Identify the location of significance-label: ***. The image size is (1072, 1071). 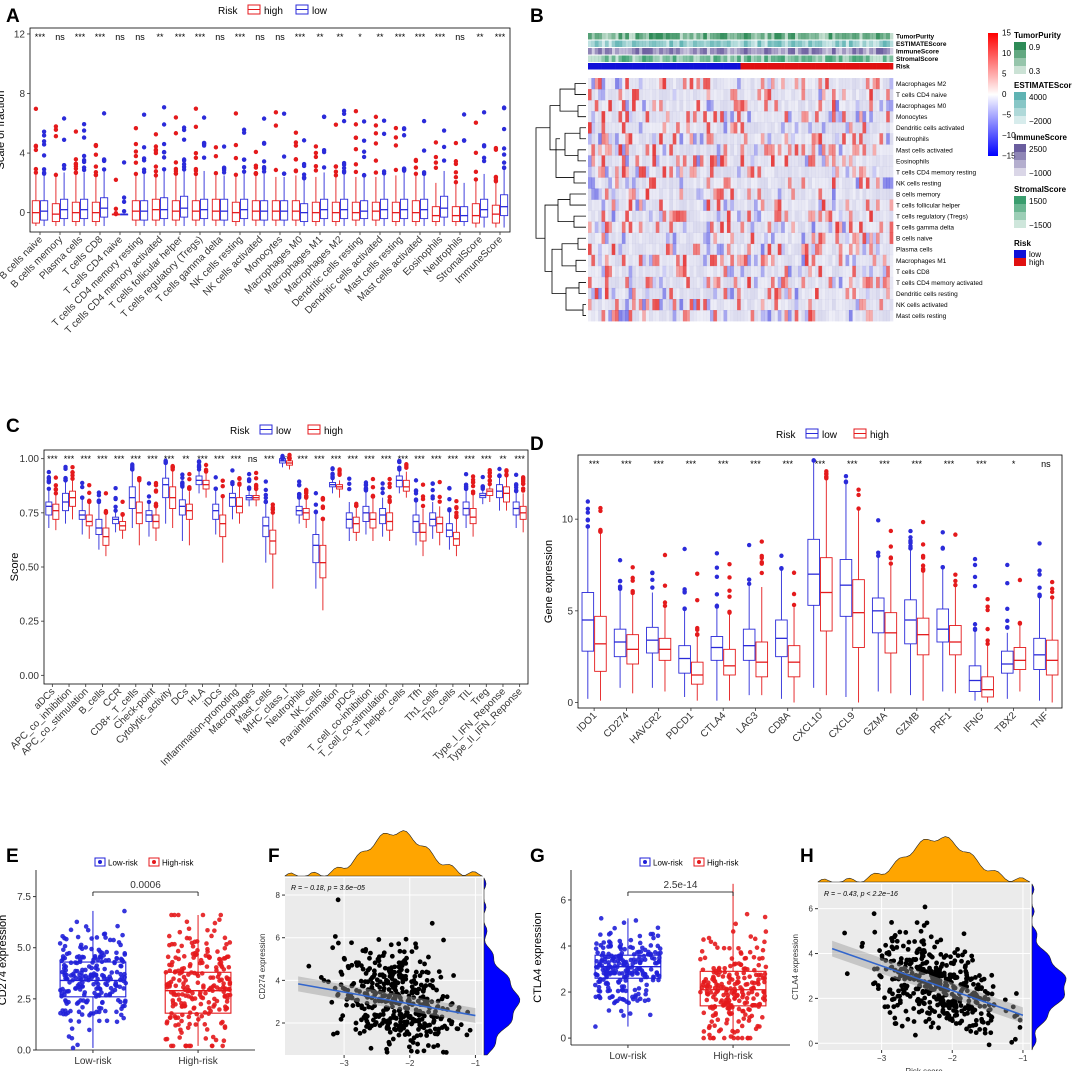
(100, 37).